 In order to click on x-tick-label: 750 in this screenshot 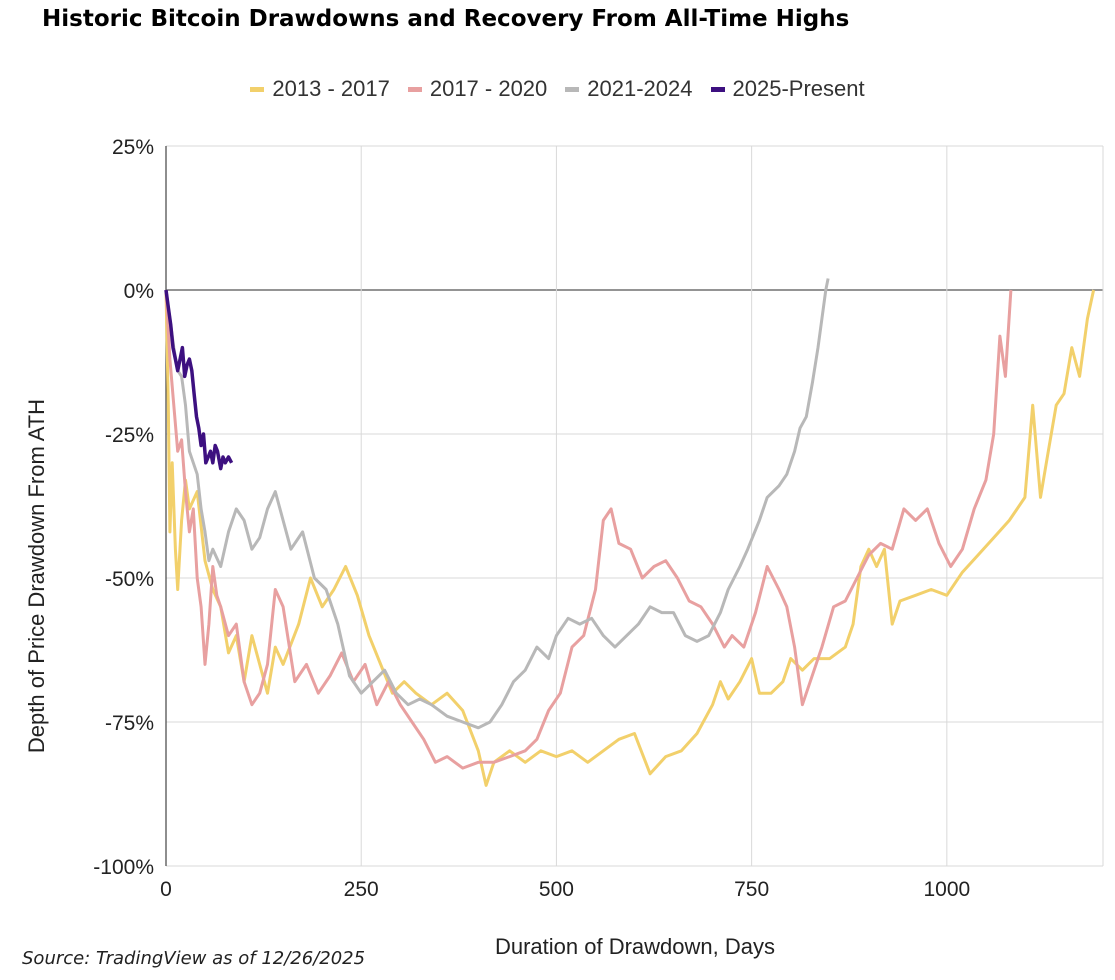, I will do `click(751, 889)`.